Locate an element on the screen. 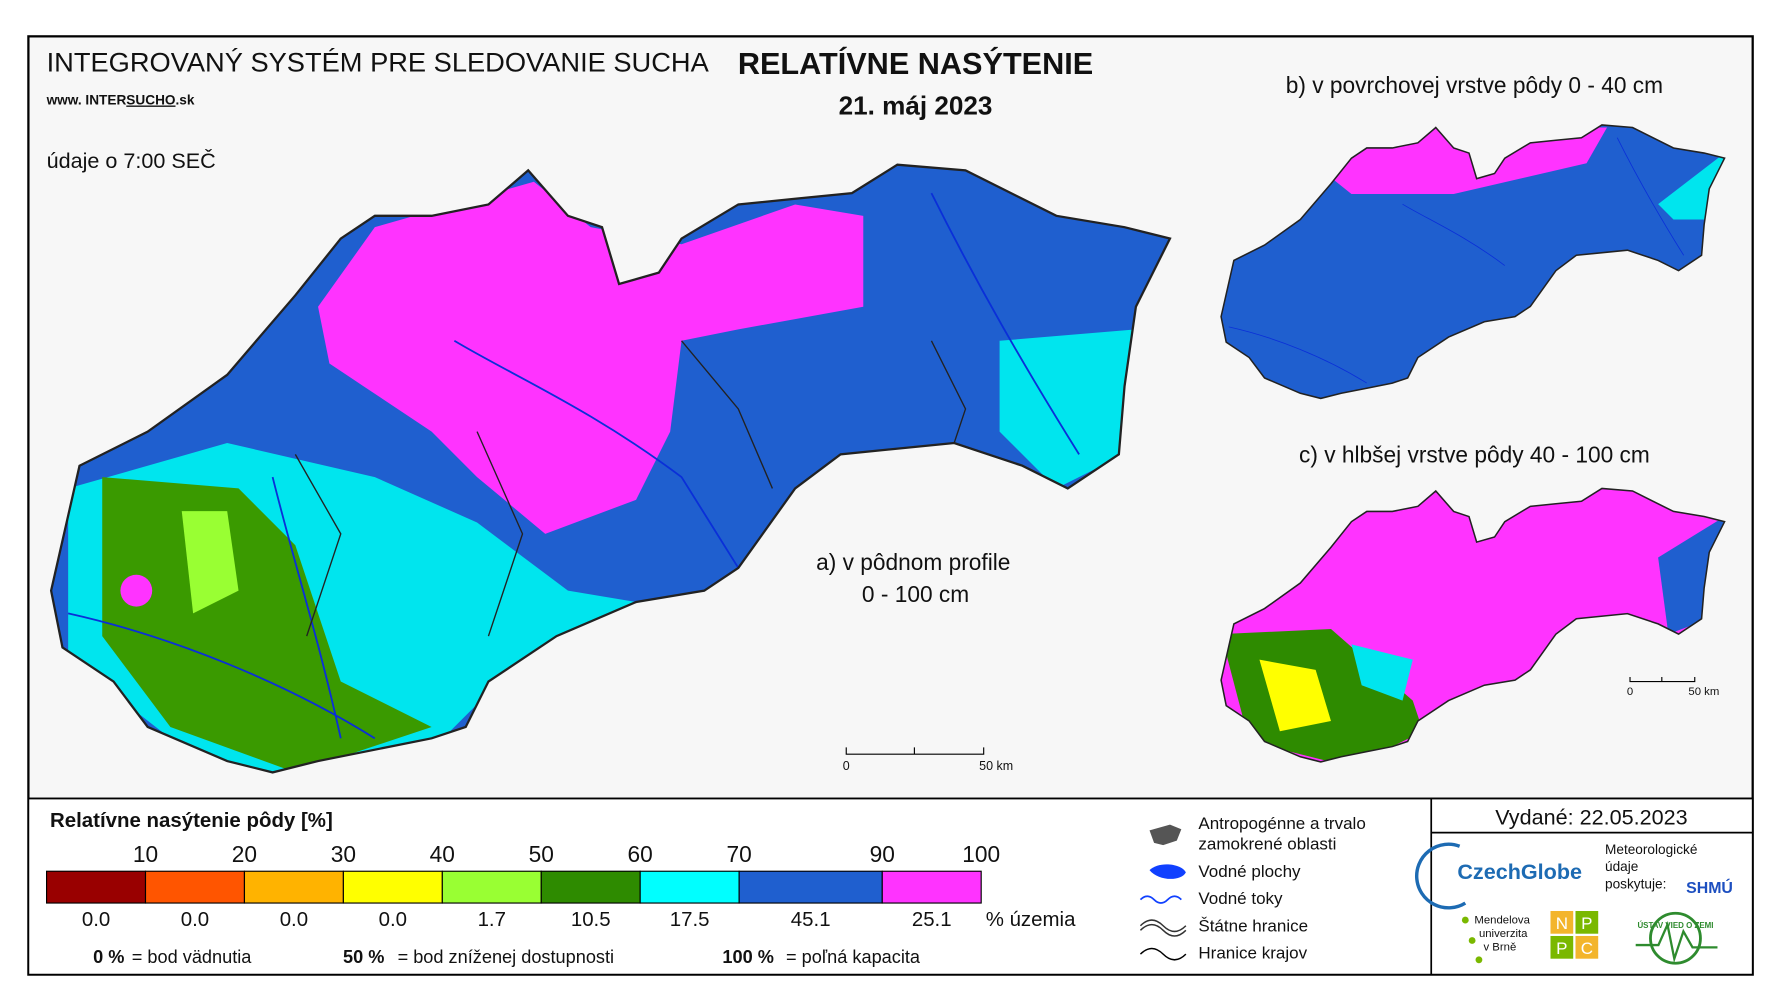  legend-break: 50 is located at coordinates (541, 854).